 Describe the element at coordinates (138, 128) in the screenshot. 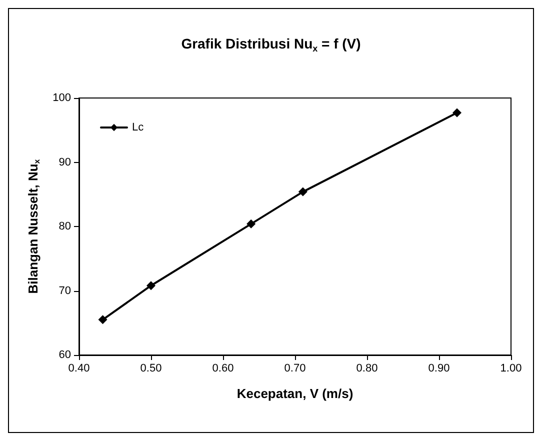

I see `legend-label: Lc` at that location.